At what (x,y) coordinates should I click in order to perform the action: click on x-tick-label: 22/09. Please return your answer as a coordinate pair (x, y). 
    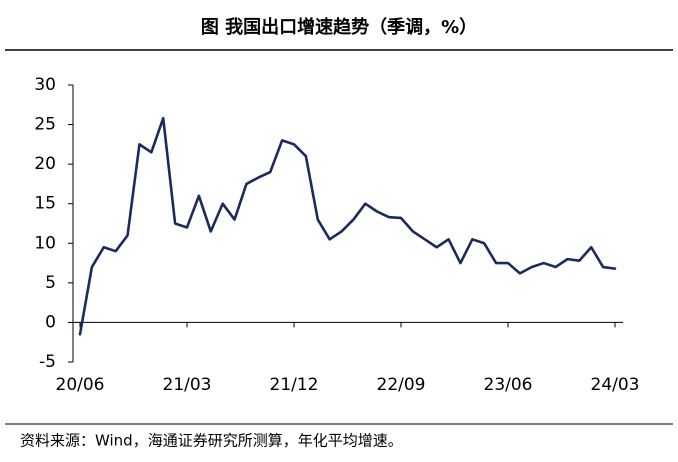
    Looking at the image, I should click on (401, 385).